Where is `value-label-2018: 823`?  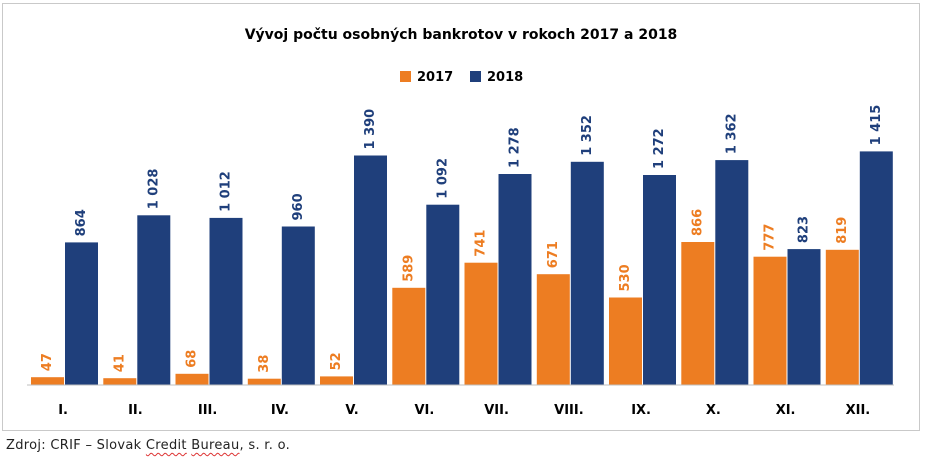 value-label-2018: 823 is located at coordinates (804, 229).